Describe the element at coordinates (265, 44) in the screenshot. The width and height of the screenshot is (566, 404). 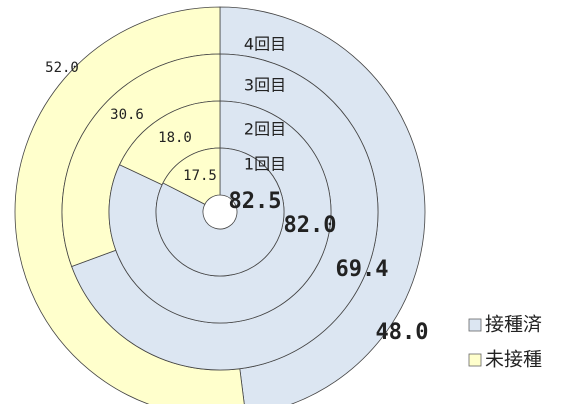
I see `ring-label: 4回目` at that location.